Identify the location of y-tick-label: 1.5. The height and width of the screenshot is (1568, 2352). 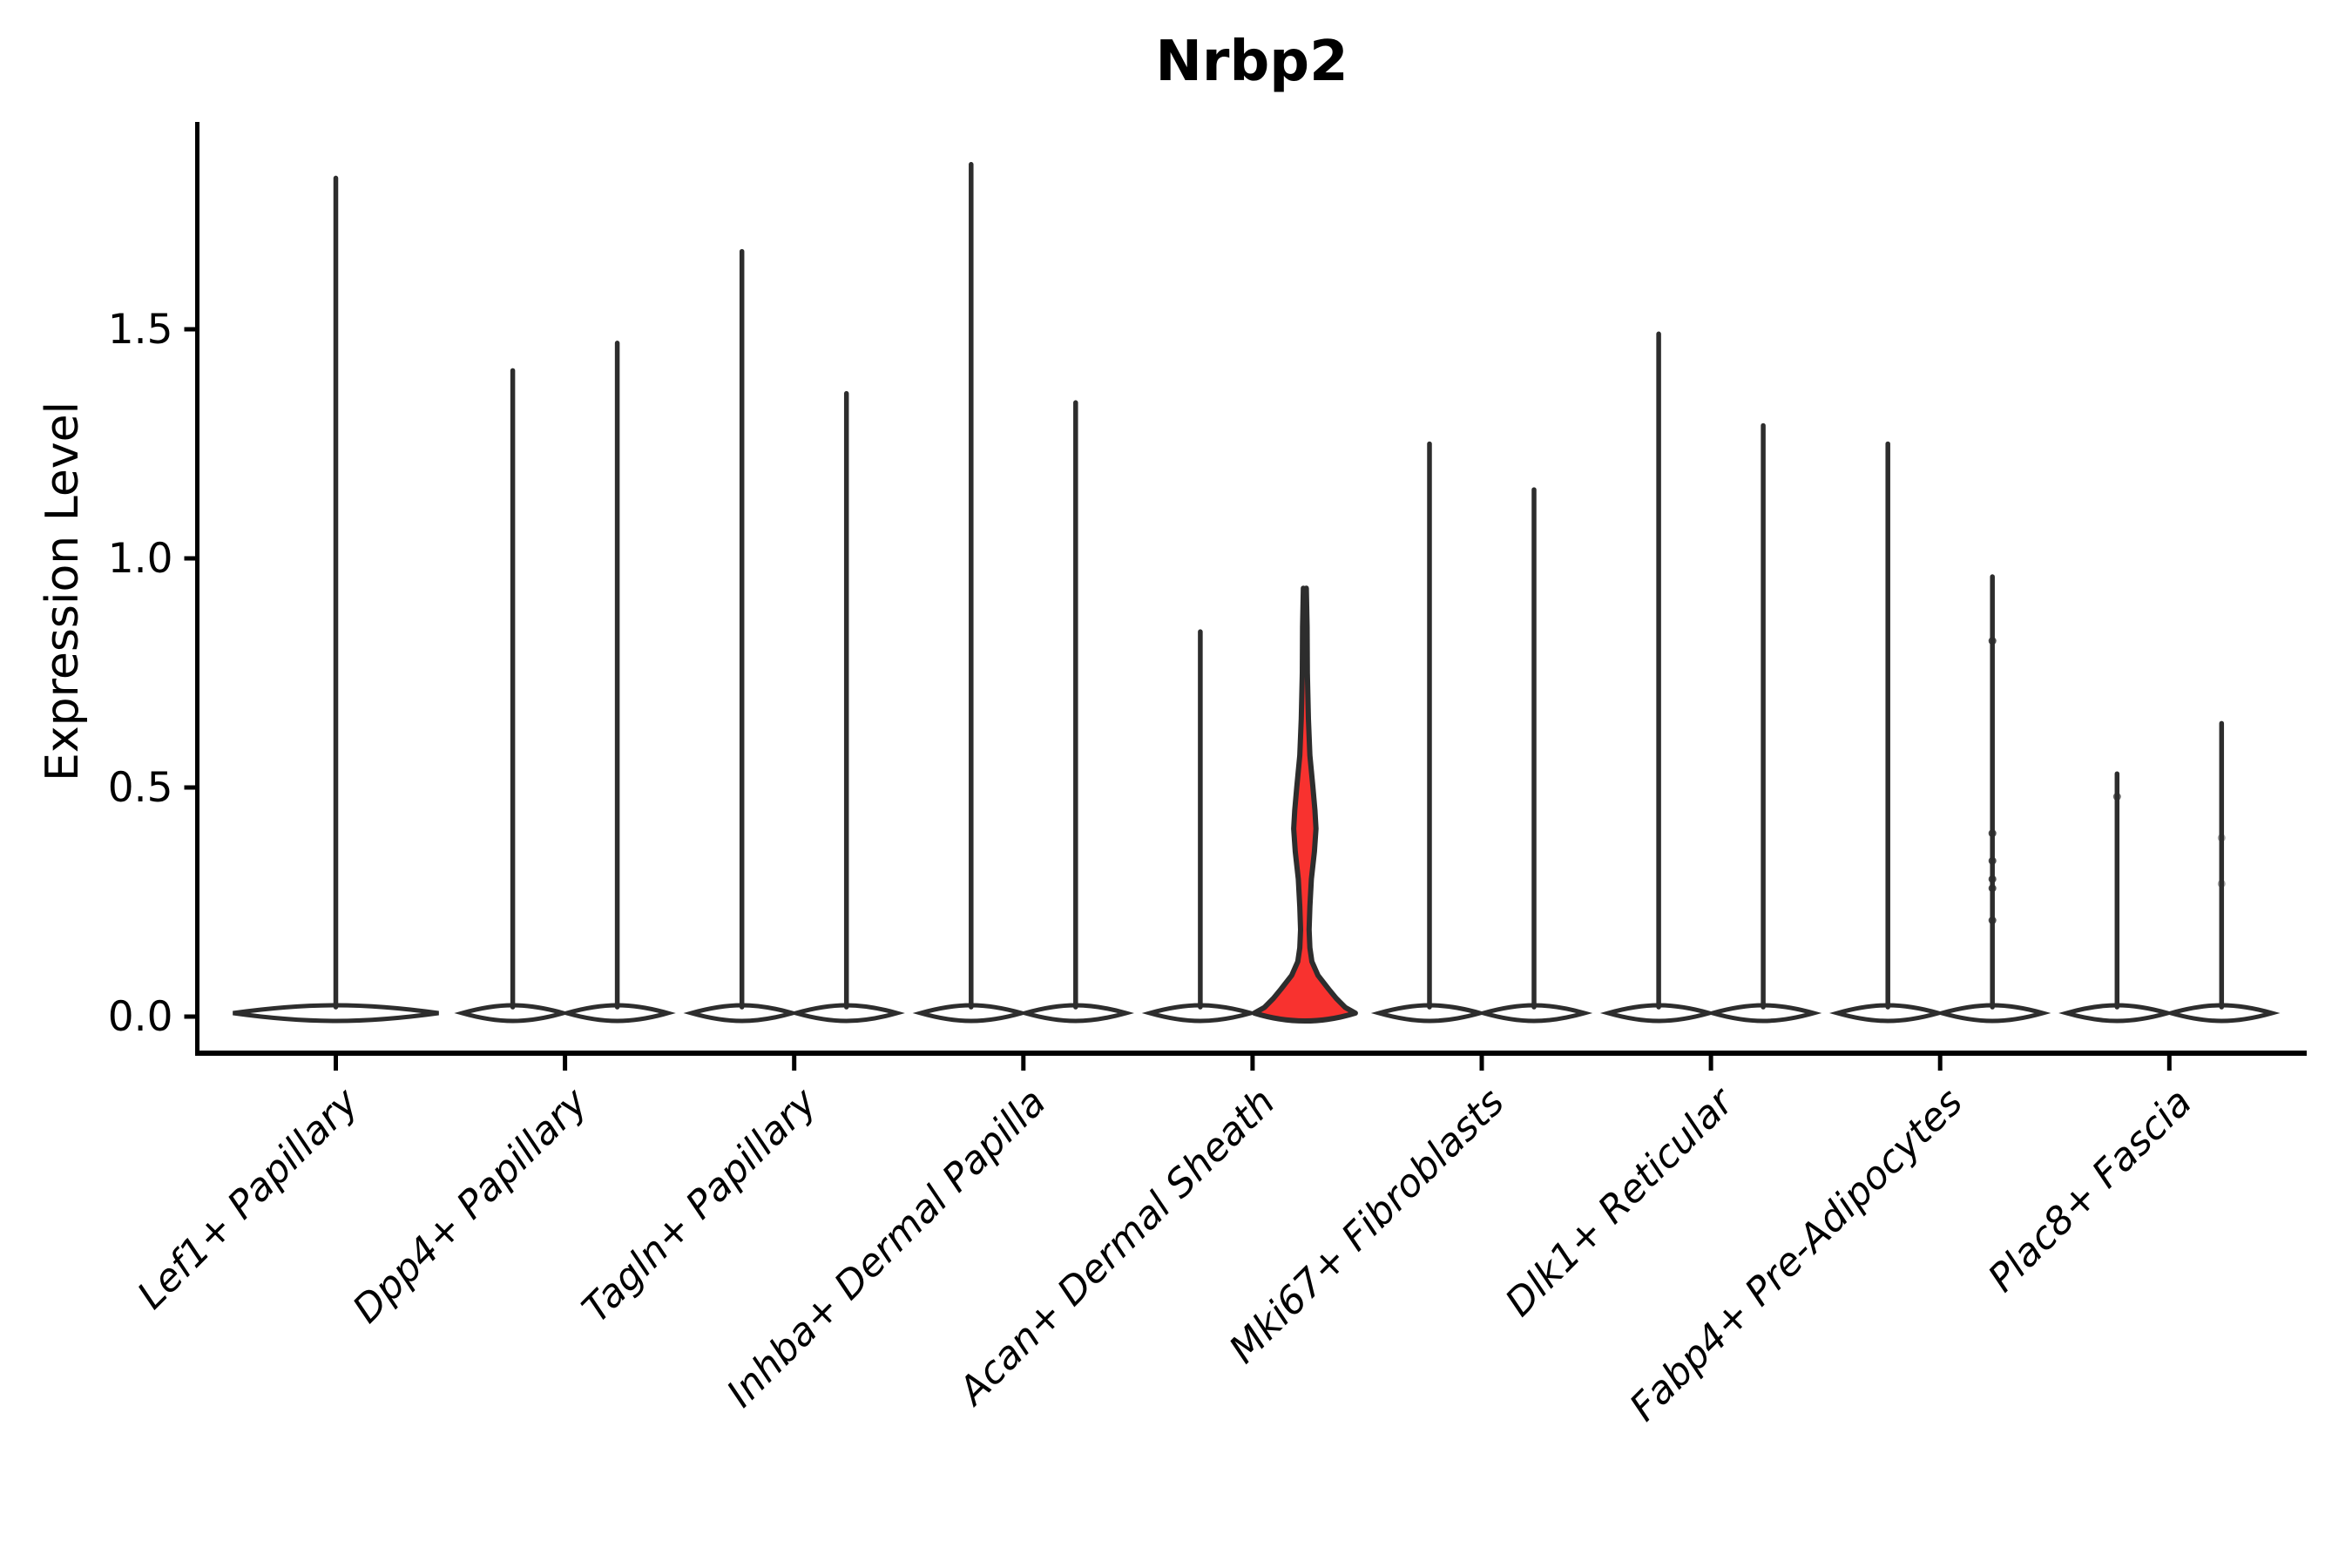
(140, 330).